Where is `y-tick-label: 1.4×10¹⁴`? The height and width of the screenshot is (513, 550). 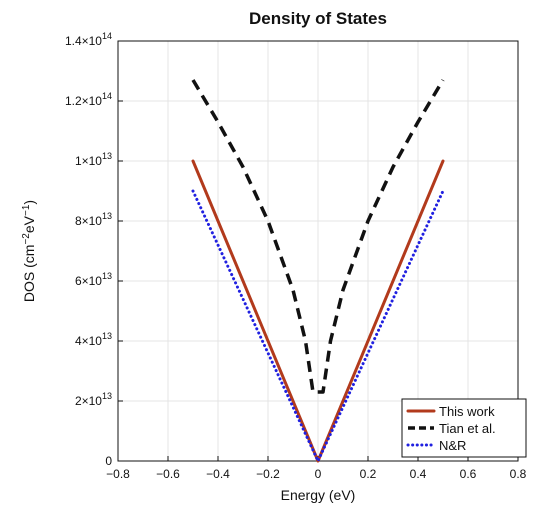 y-tick-label: 1.4×10¹⁴ is located at coordinates (88, 39).